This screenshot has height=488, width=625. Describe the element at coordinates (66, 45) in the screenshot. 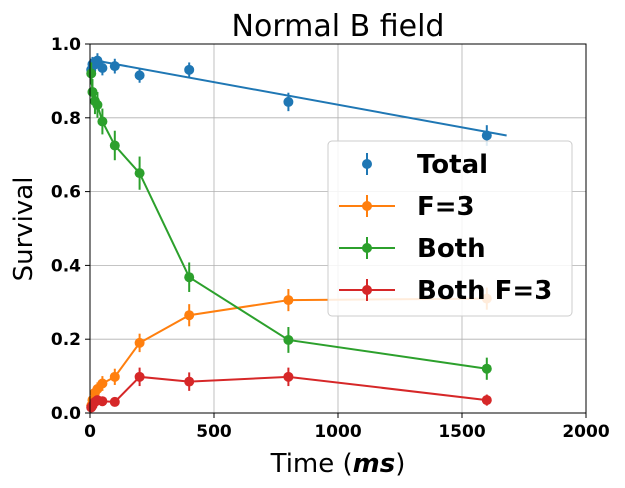

I see `y-tick-label: 1.0` at that location.